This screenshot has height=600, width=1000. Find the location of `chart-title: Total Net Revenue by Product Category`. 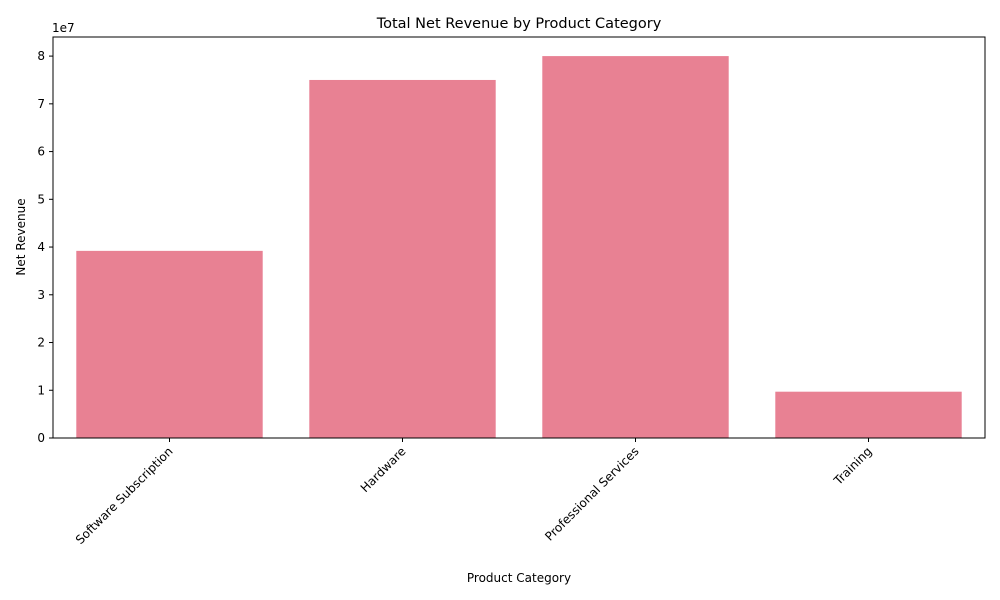

chart-title: Total Net Revenue by Product Category is located at coordinates (519, 24).